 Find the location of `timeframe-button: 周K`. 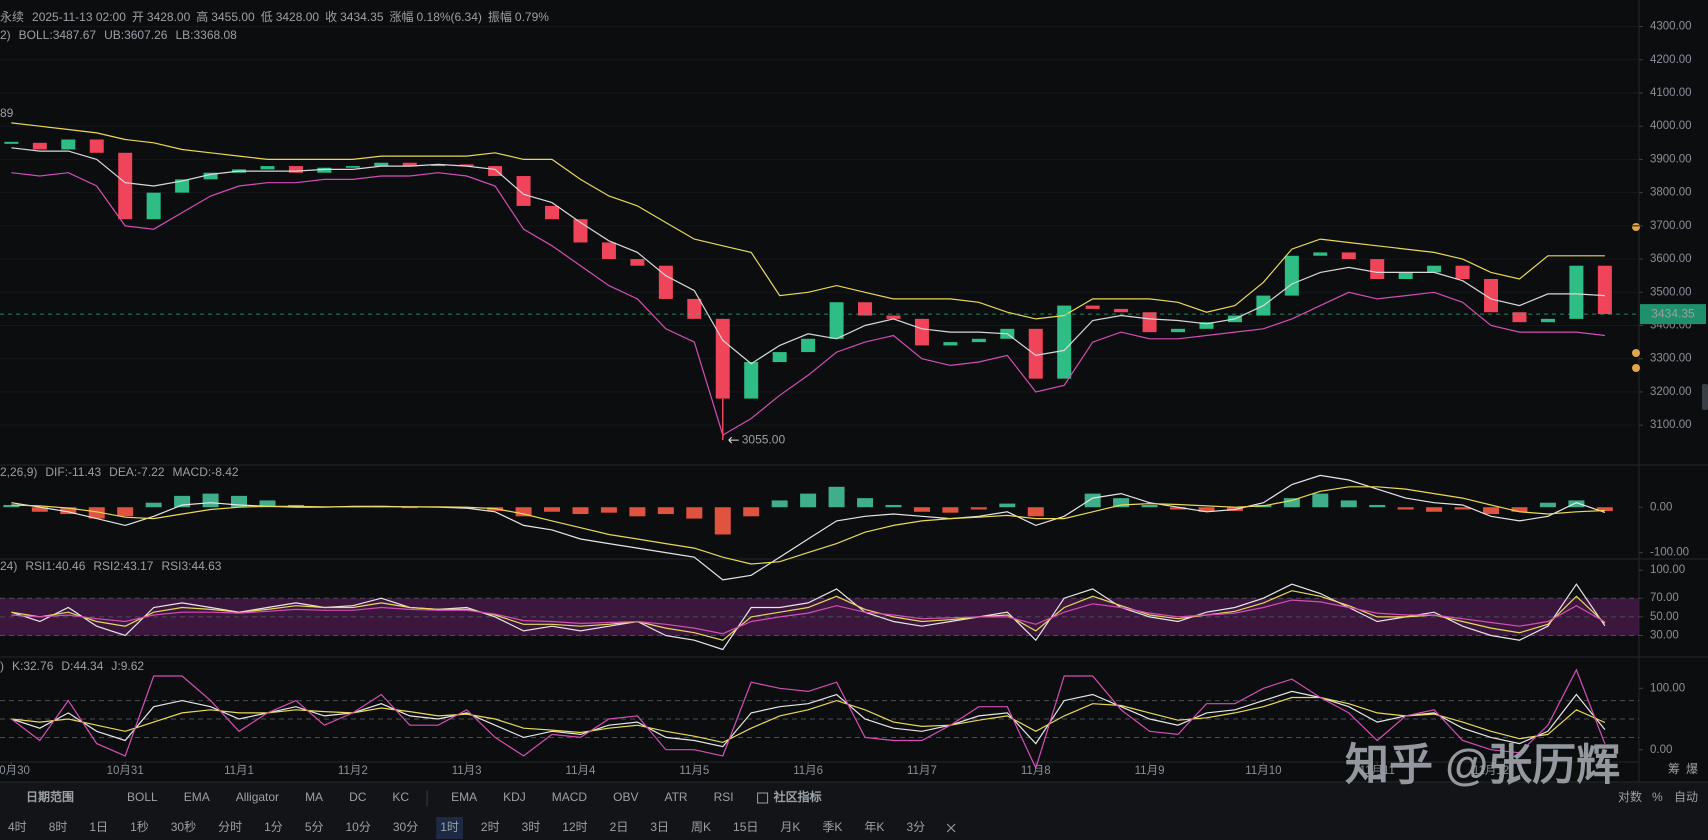

timeframe-button: 周K is located at coordinates (701, 827).